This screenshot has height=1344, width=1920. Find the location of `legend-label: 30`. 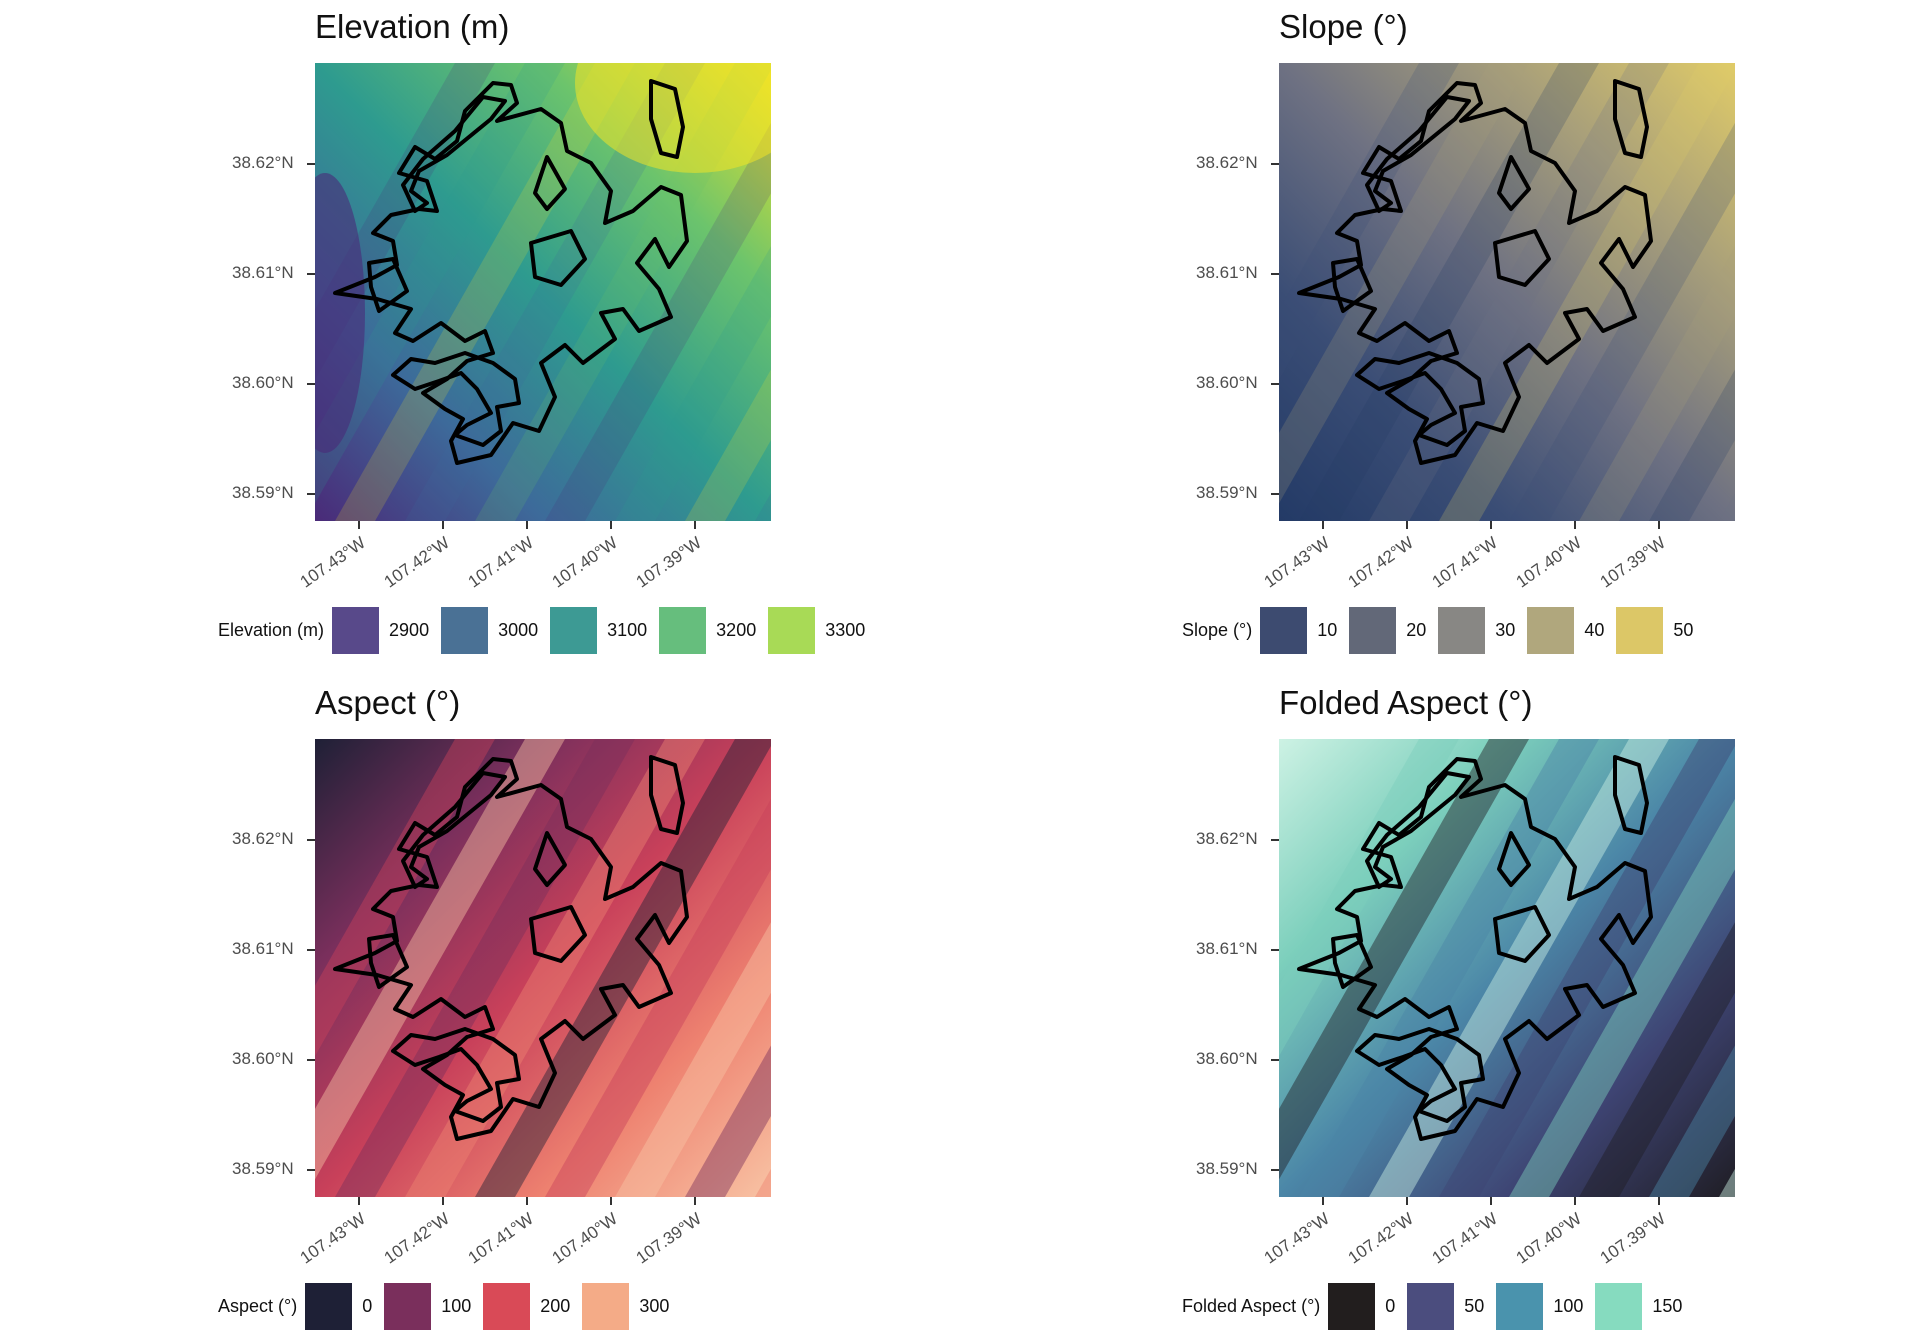

legend-label: 30 is located at coordinates (1505, 629).